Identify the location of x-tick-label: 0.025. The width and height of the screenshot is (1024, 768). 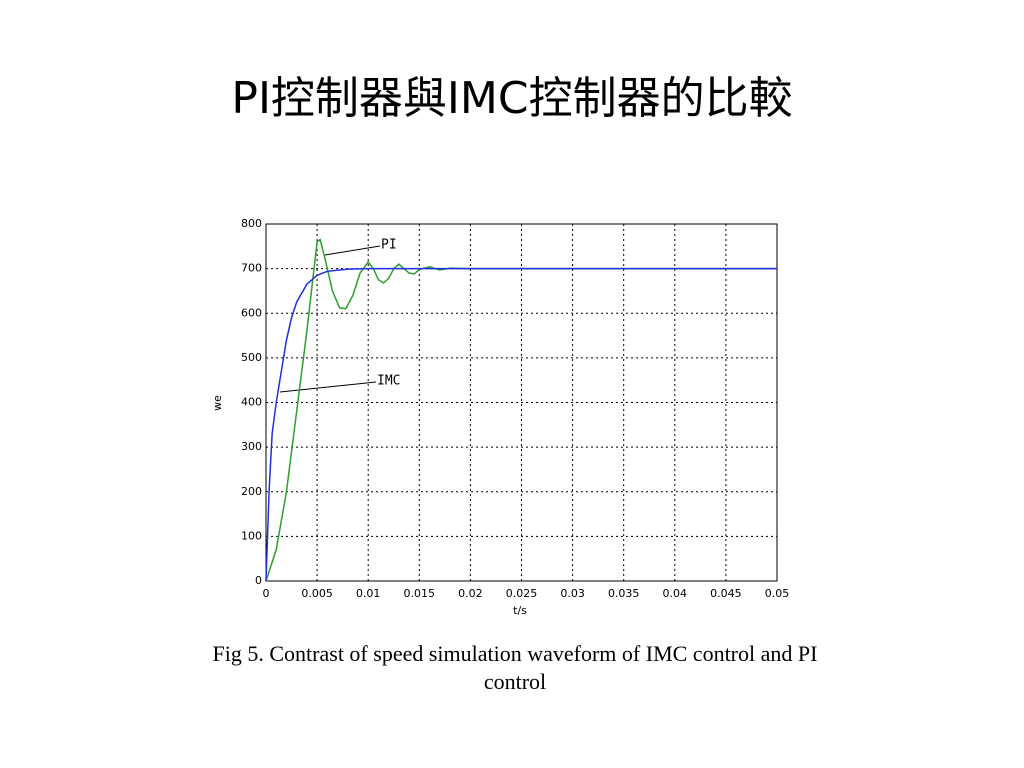
(522, 593).